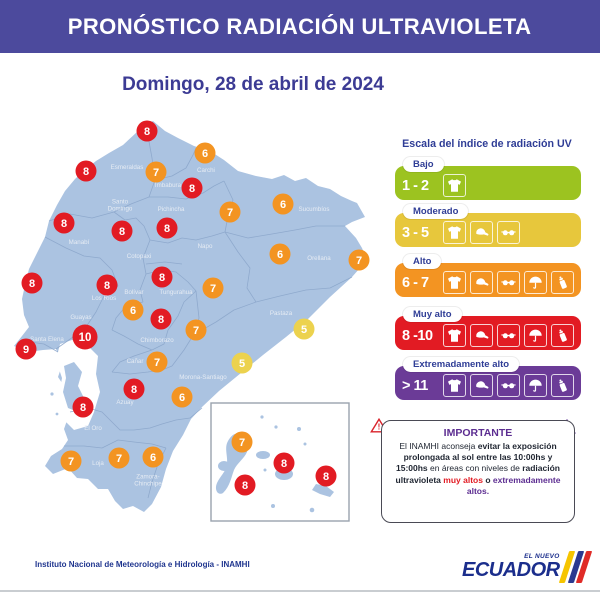  I want to click on forecast-date: Domingo, 28 de abril de 2024, so click(253, 84).